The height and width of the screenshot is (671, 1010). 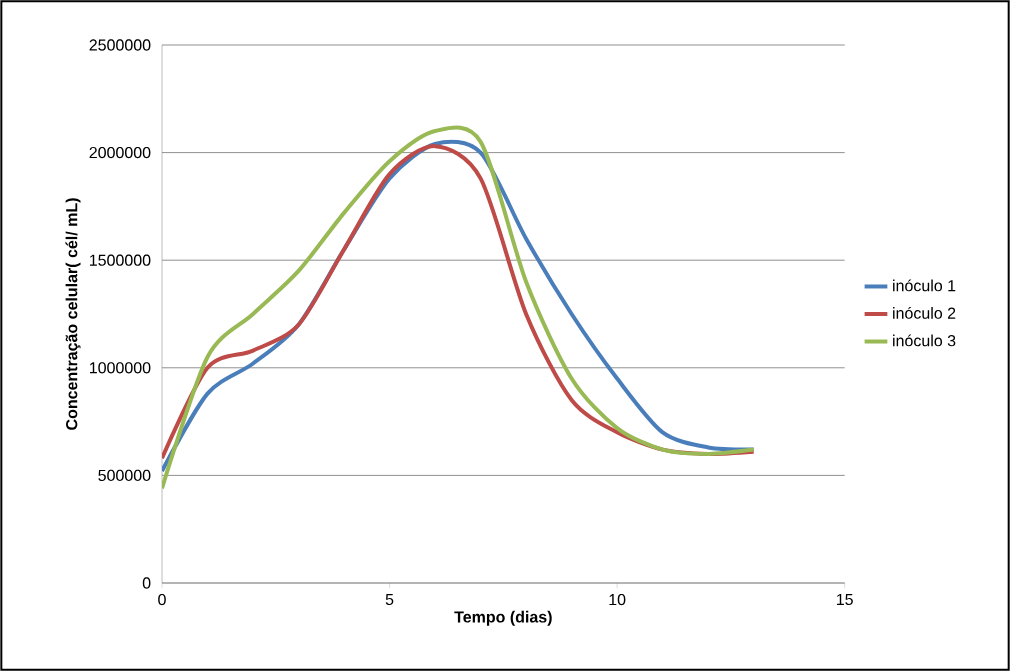 What do you see at coordinates (120, 260) in the screenshot?
I see `y-tick-label: 1500000` at bounding box center [120, 260].